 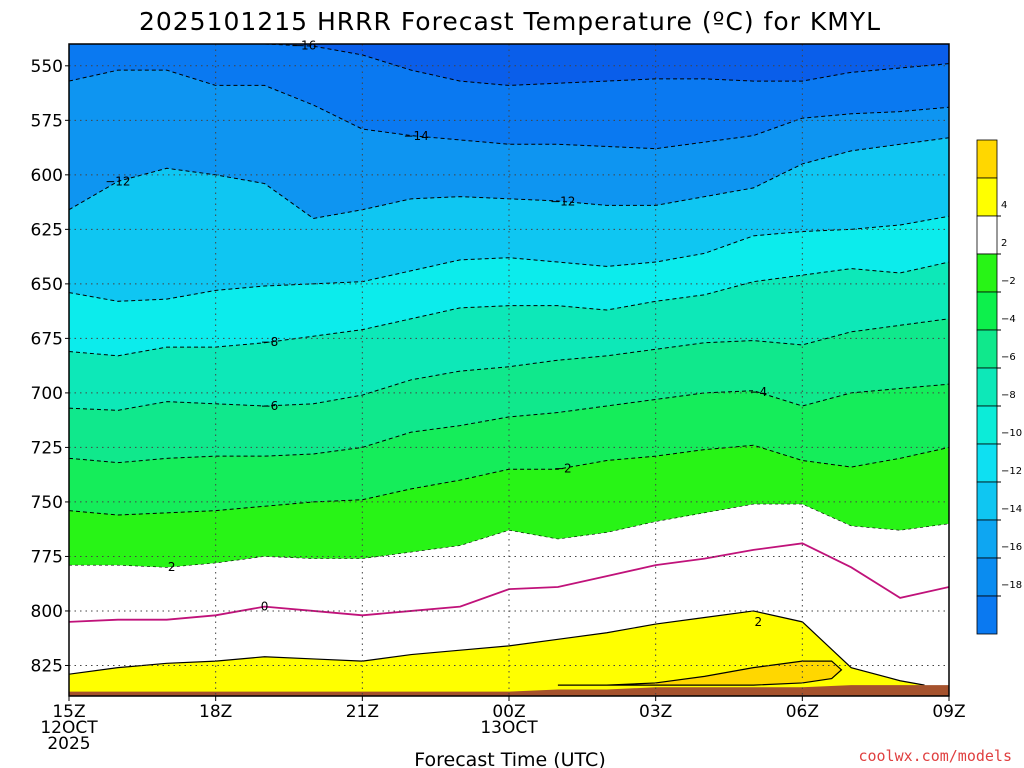 I want to click on x-tick-label: 13OCT, so click(x=509, y=728).